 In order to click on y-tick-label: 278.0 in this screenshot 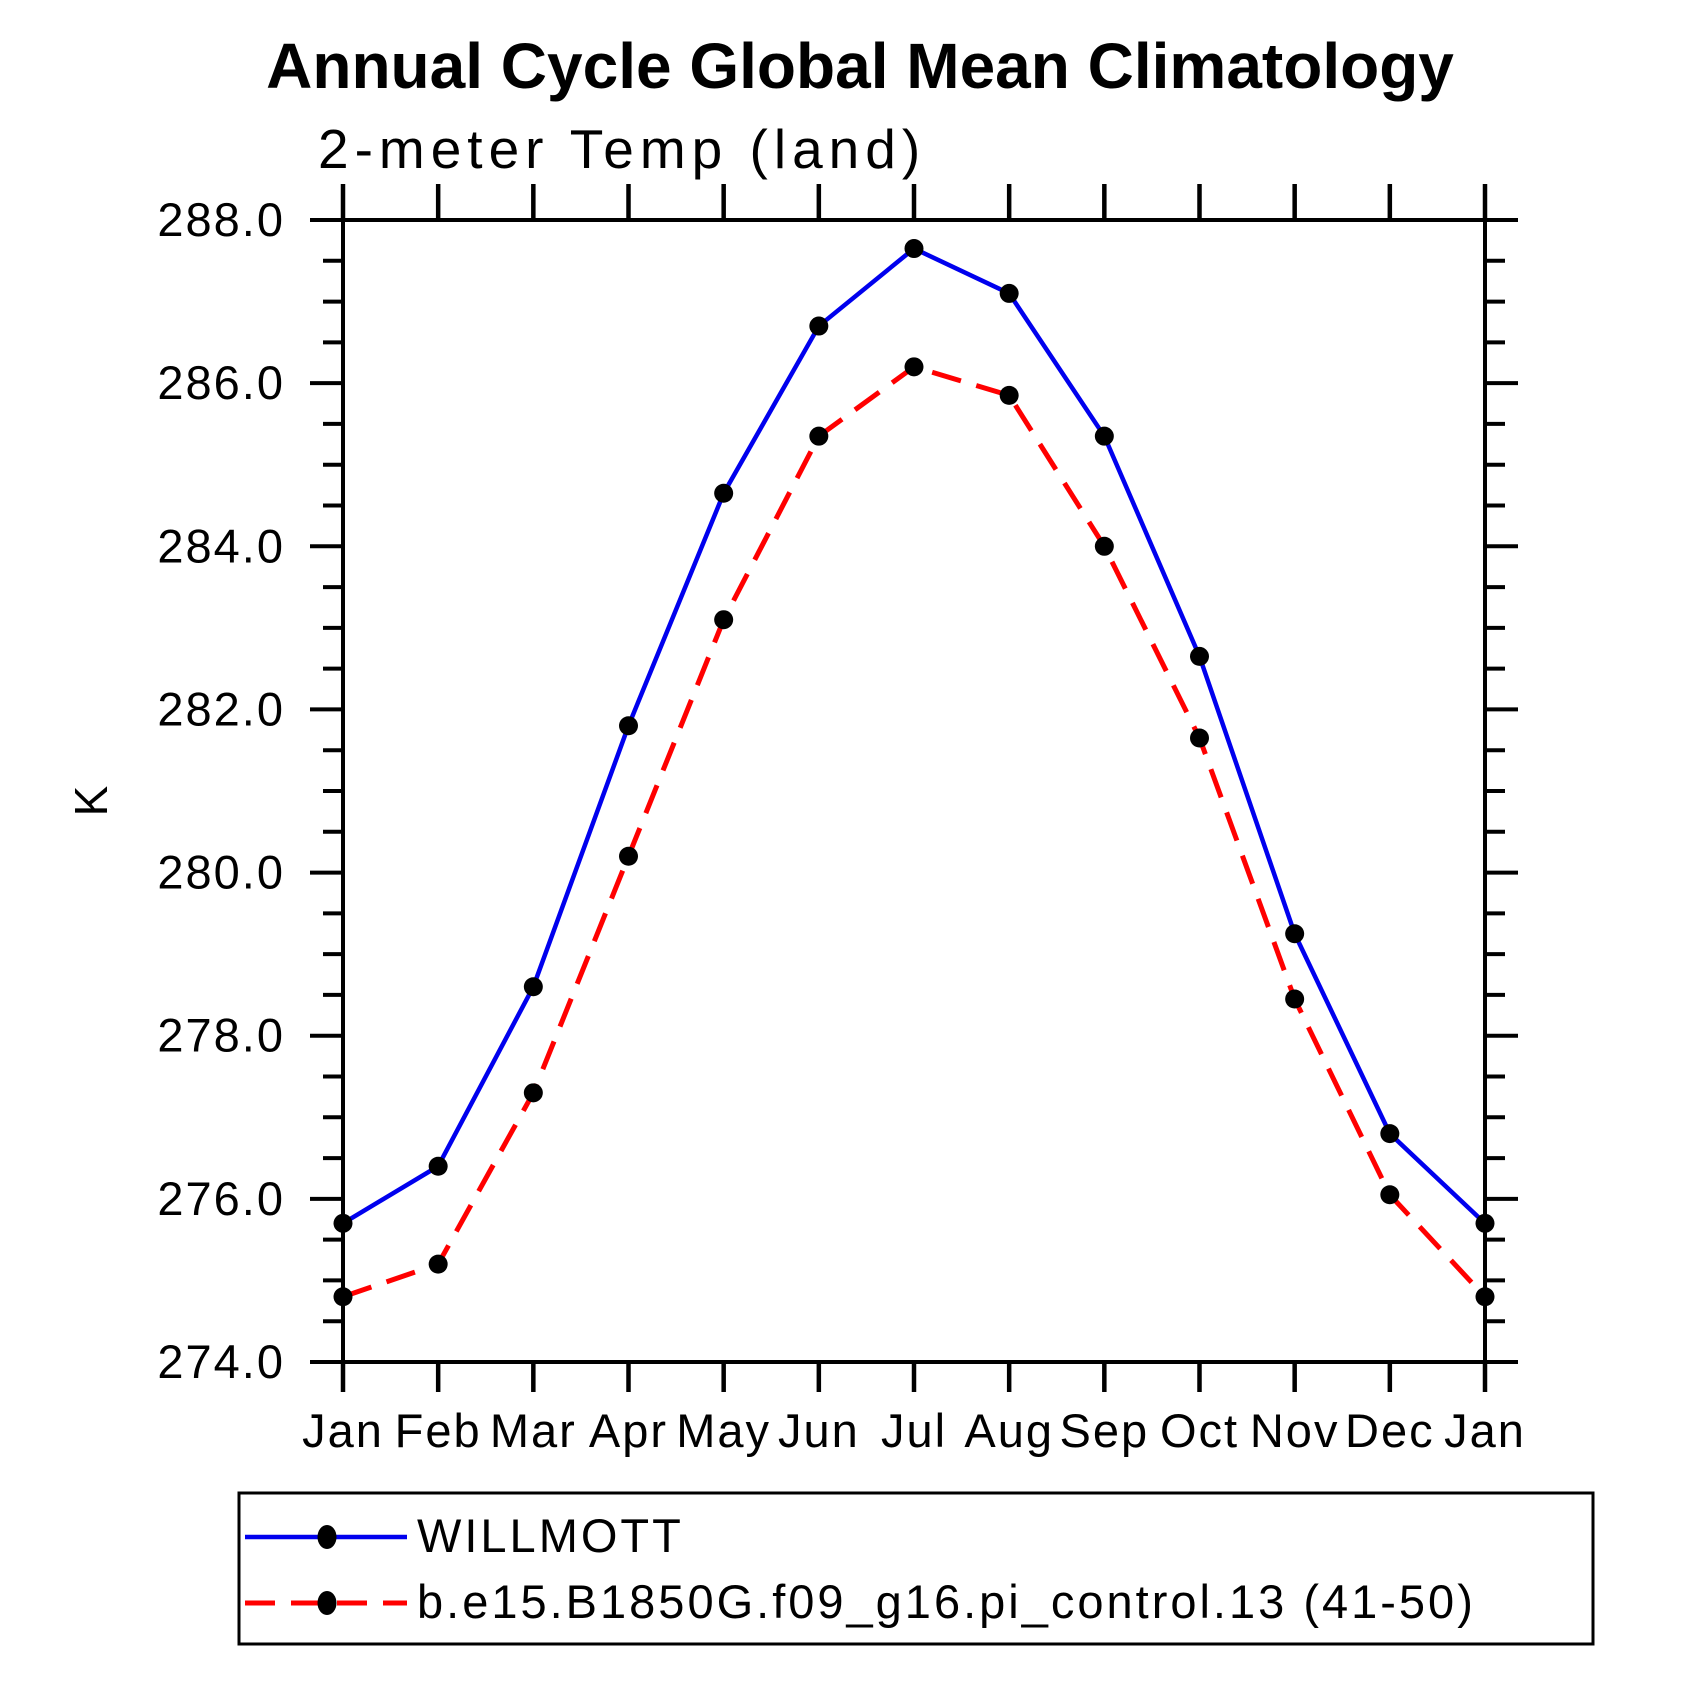, I will do `click(221, 1035)`.